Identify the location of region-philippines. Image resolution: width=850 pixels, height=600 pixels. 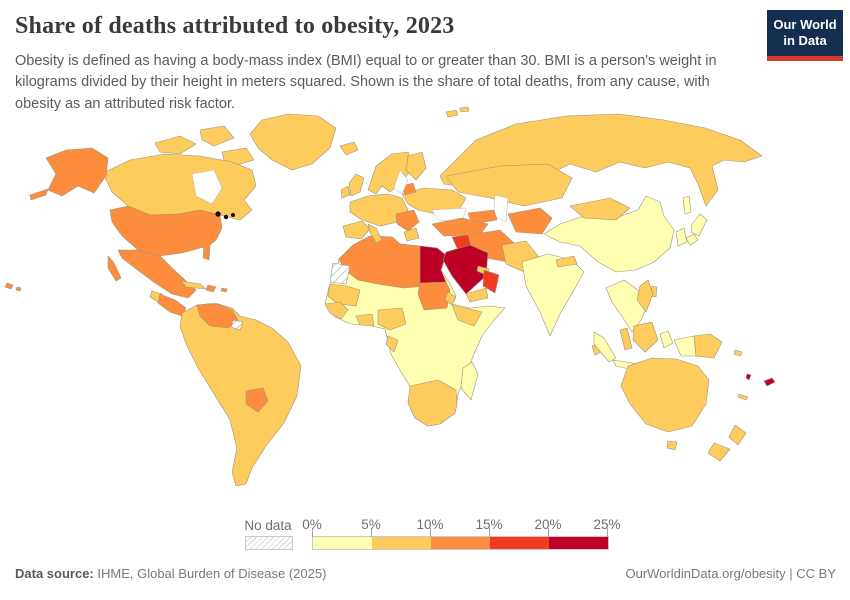
(645, 296).